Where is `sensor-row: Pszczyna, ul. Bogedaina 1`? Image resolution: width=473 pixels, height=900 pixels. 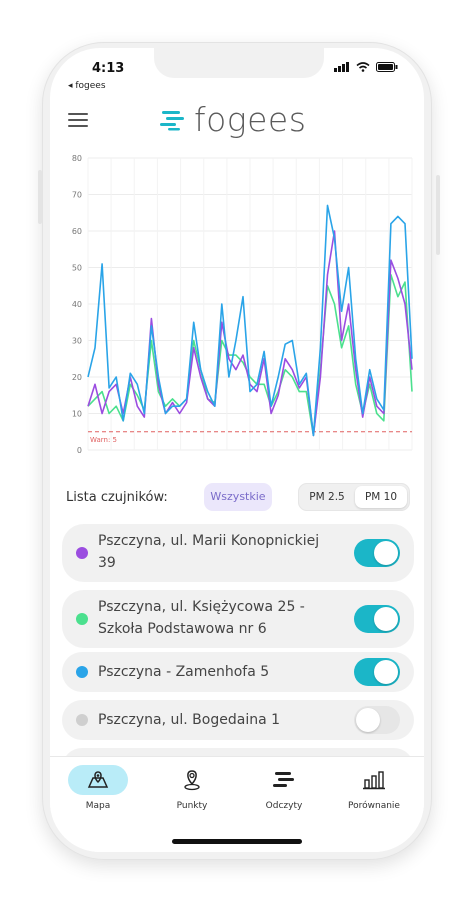 sensor-row: Pszczyna, ul. Bogedaina 1 is located at coordinates (238, 720).